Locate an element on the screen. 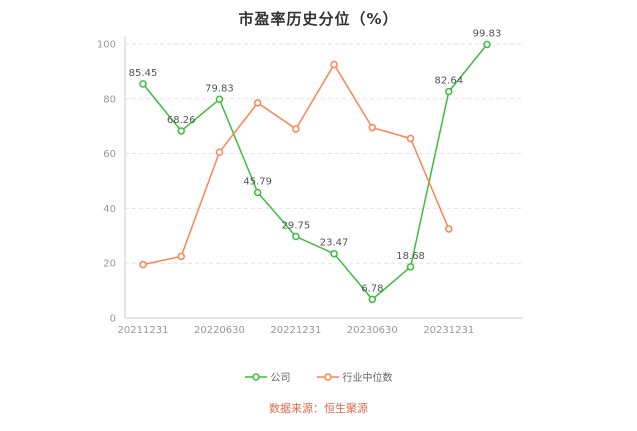 Image resolution: width=637 pixels, height=431 pixels. svg-text: 20231231 is located at coordinates (448, 330).